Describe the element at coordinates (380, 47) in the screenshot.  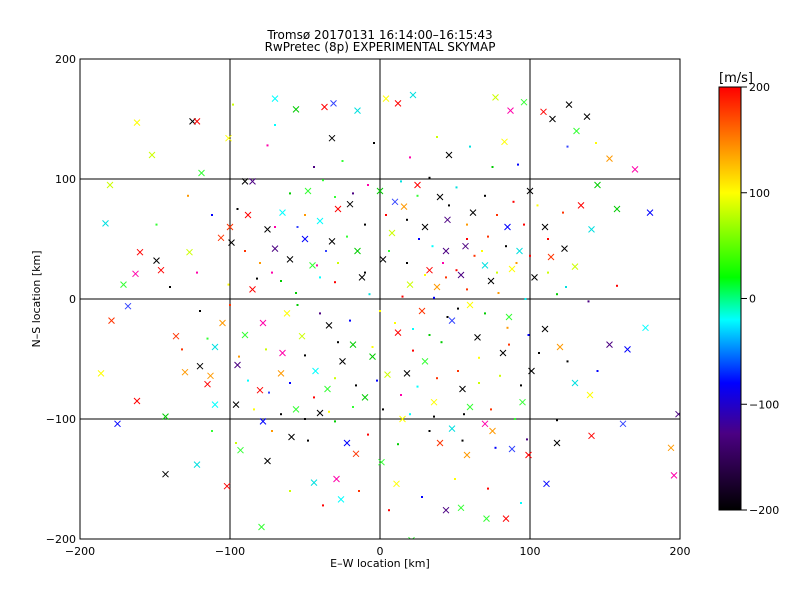
I see `chart-subtitle: RwPretec (8p) EXPERIMENTAL SKYMAP` at that location.